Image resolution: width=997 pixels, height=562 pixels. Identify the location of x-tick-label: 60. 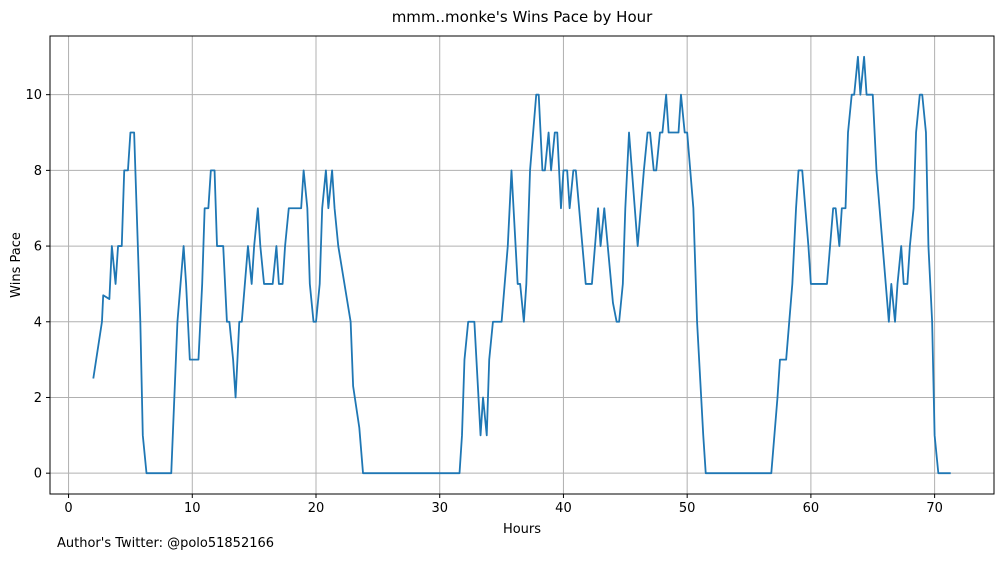
(811, 508).